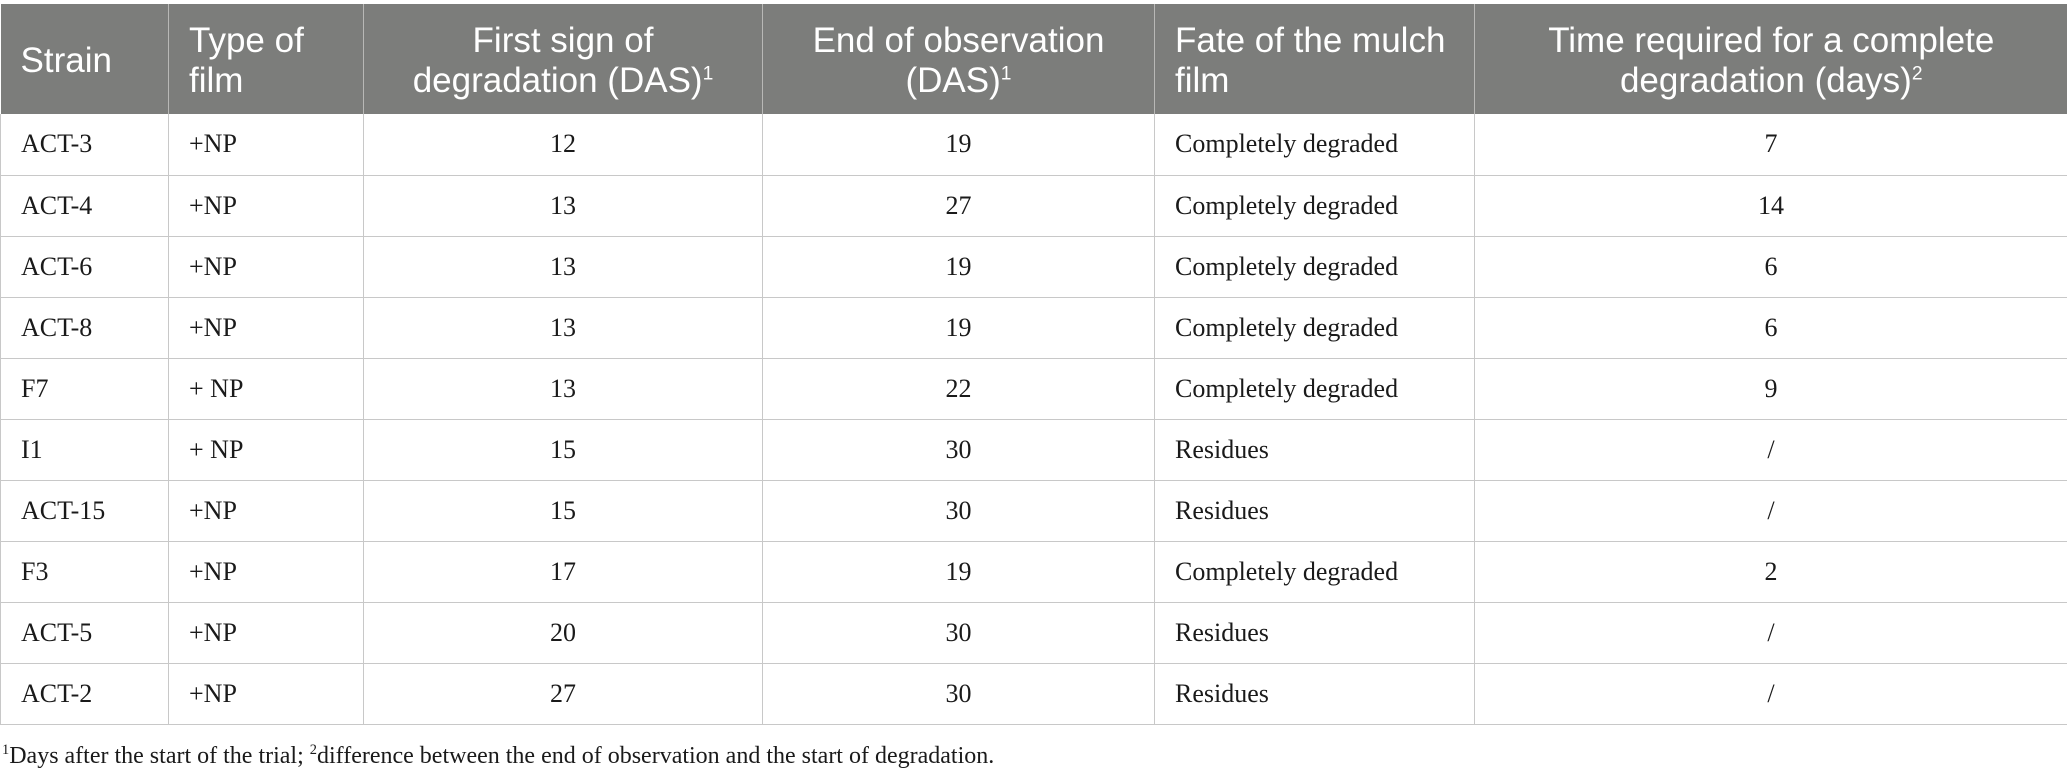 This screenshot has height=780, width=2067. What do you see at coordinates (84, 693) in the screenshot?
I see `cell-strain: ACT-2` at bounding box center [84, 693].